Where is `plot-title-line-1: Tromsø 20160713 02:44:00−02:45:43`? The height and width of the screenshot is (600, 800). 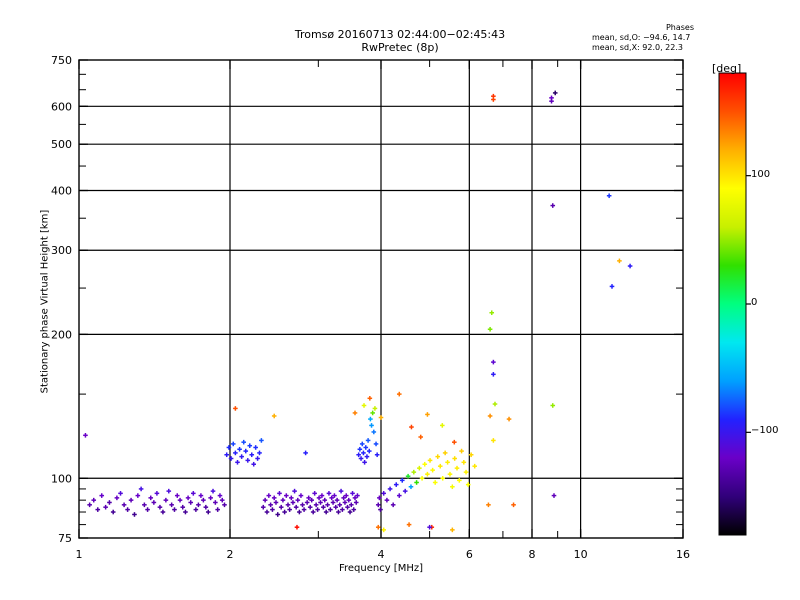 plot-title-line-1: Tromsø 20160713 02:44:00−02:45:43 is located at coordinates (400, 34).